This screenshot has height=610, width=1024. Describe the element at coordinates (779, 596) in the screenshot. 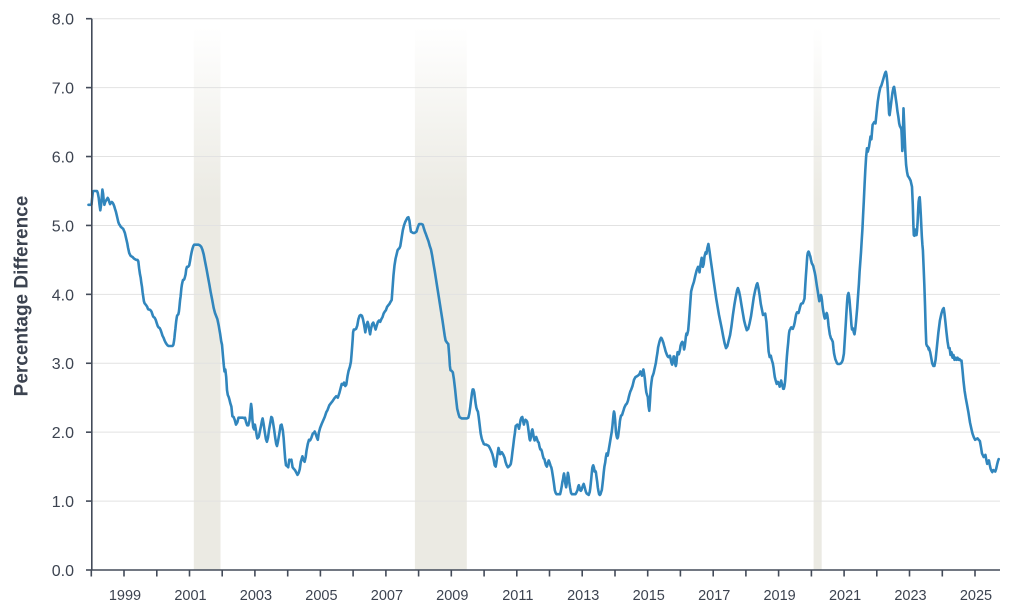

I see `svg-text: 2019` at that location.